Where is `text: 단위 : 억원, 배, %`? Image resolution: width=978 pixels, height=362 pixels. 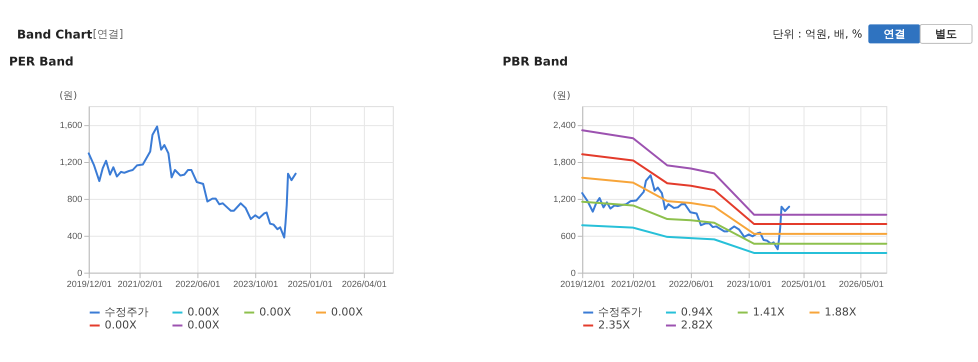
text: 단위 : 억원, 배, % is located at coordinates (817, 33).